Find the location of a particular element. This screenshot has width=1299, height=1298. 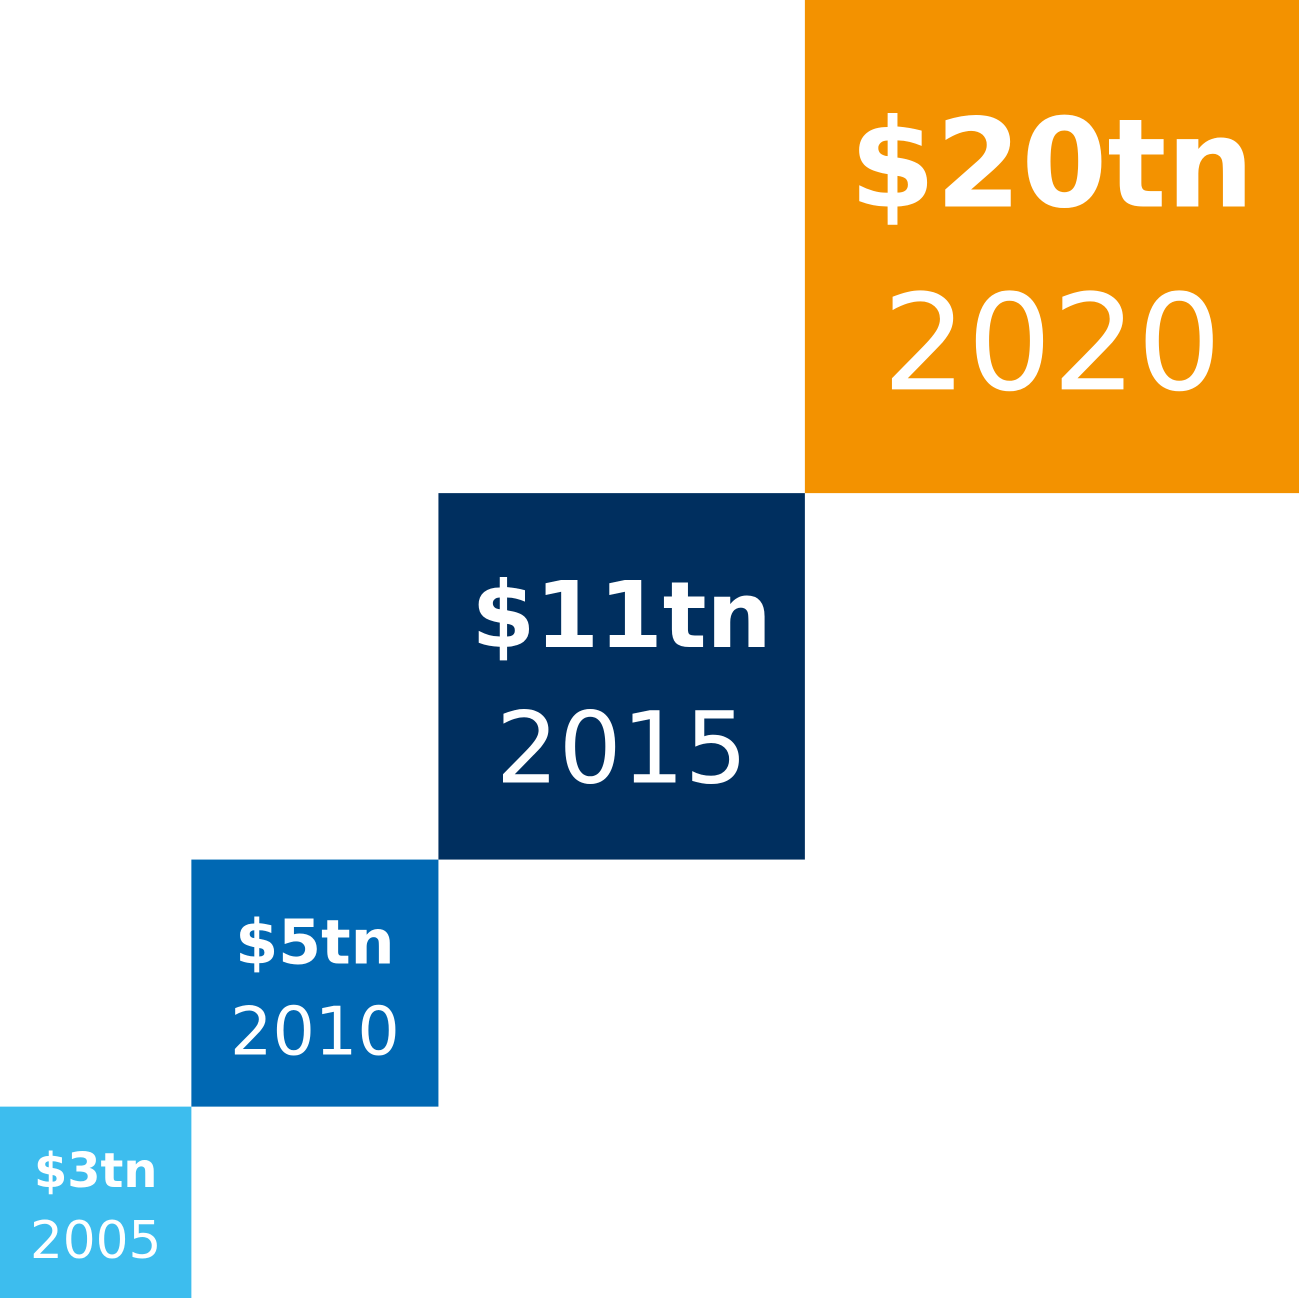

year-label: 2005 is located at coordinates (95, 1241).